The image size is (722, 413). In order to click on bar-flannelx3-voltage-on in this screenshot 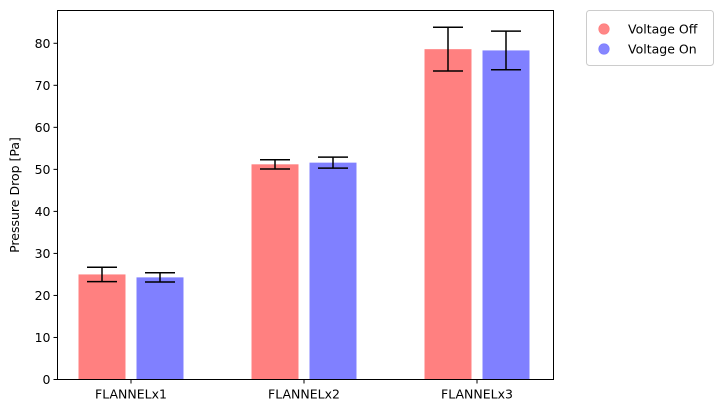, I will do `click(506, 215)`.